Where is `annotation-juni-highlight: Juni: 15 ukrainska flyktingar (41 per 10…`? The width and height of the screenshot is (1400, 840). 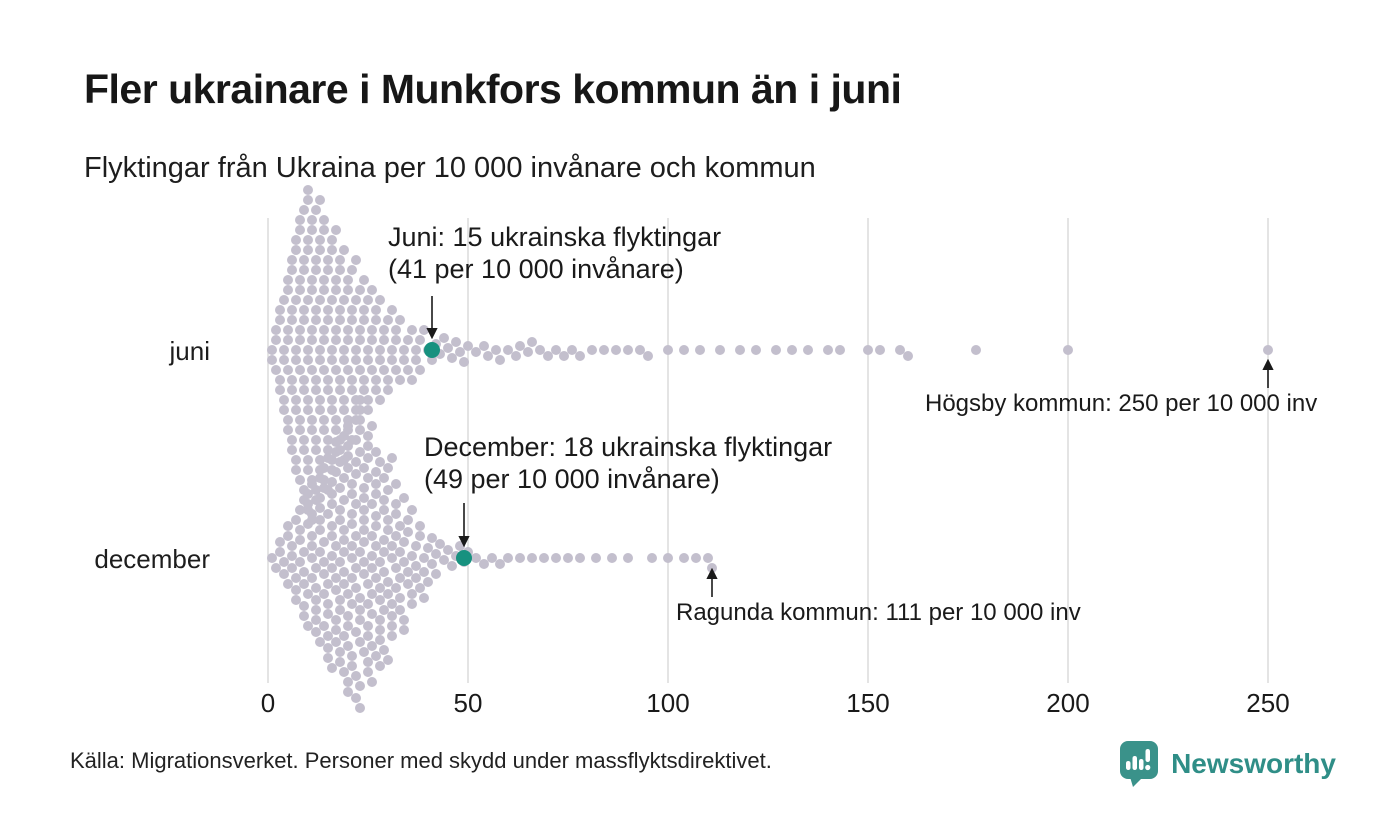 annotation-juni-highlight: Juni: 15 ukrainska flyktingar (41 per 10… is located at coordinates (554, 253).